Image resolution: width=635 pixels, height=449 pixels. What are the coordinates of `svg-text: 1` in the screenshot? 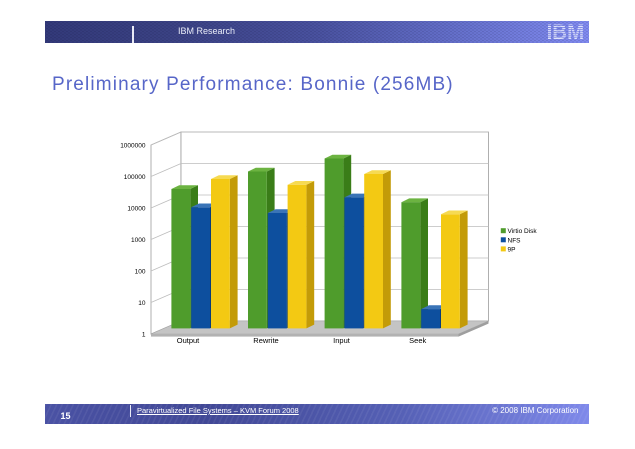 It's located at (144, 334).